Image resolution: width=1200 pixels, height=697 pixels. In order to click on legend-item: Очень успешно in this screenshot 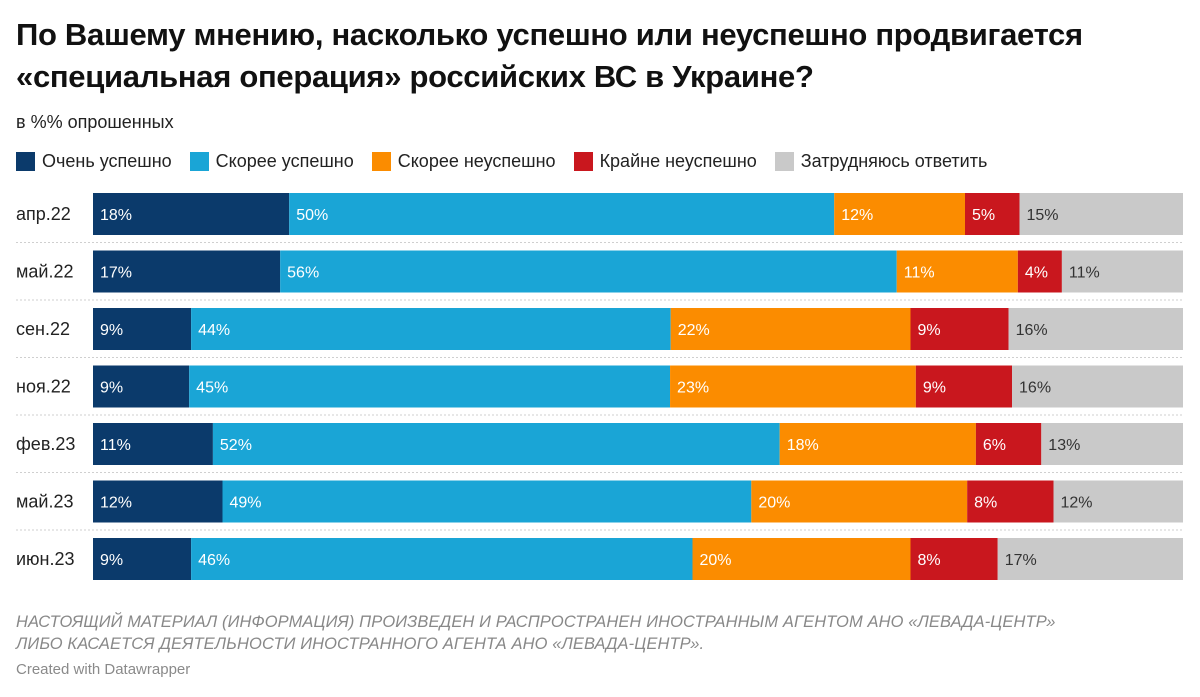, I will do `click(94, 161)`.